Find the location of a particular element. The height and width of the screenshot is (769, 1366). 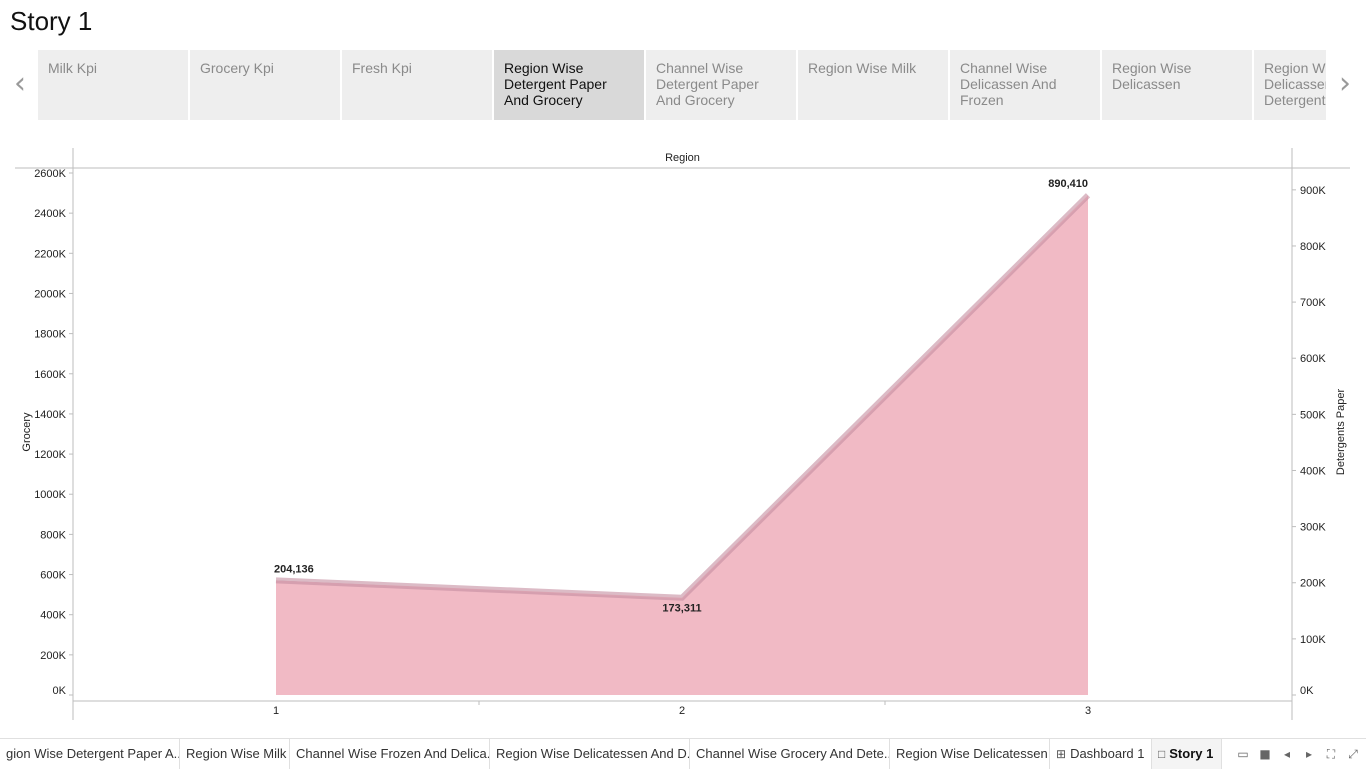

presentation-mode-icon: ⤢ is located at coordinates (1353, 754).